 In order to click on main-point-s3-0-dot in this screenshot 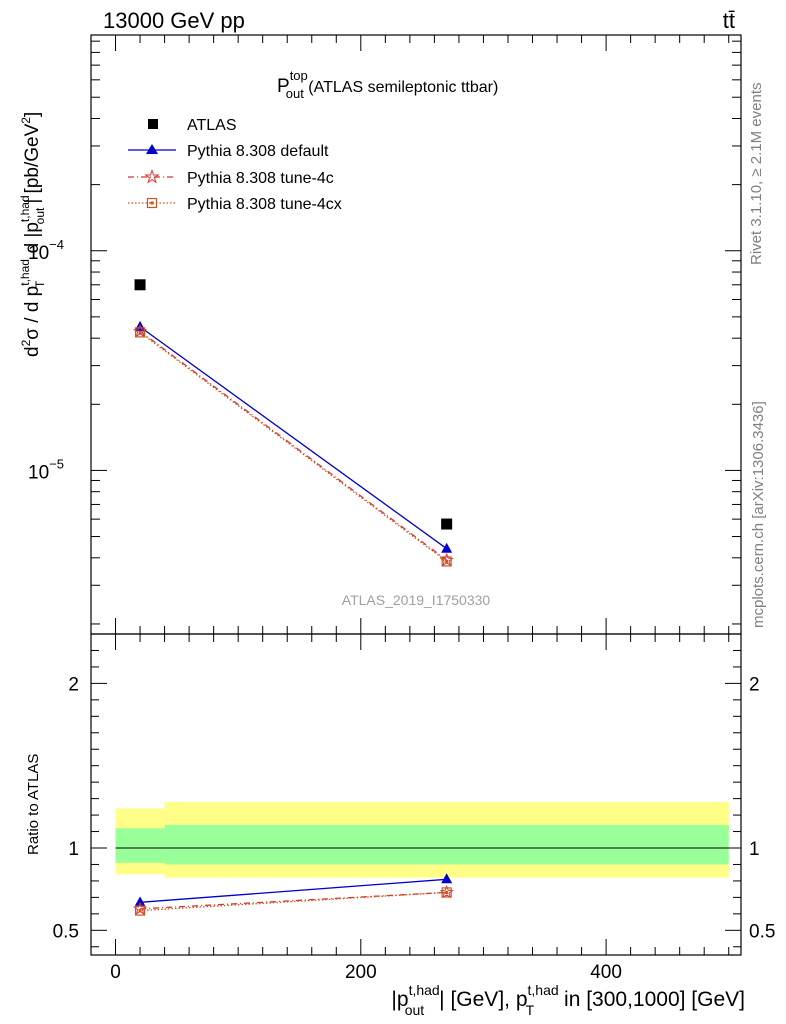, I will do `click(140, 332)`.